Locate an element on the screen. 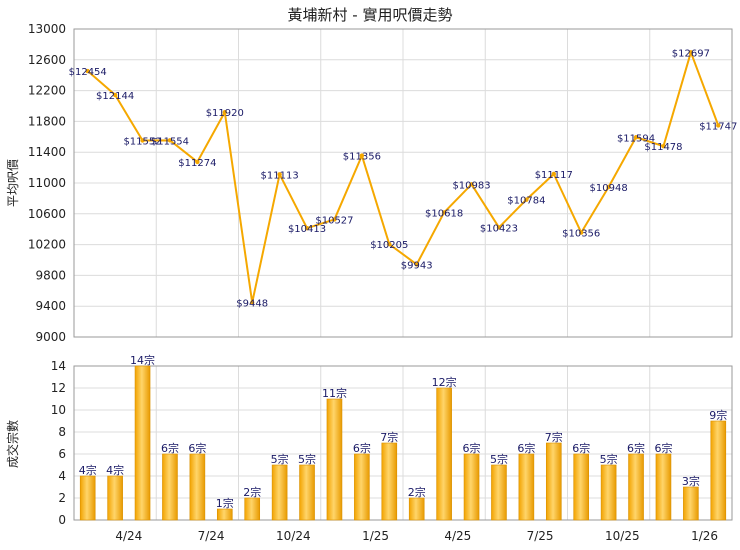  price-data-label: $9943 is located at coordinates (417, 265).